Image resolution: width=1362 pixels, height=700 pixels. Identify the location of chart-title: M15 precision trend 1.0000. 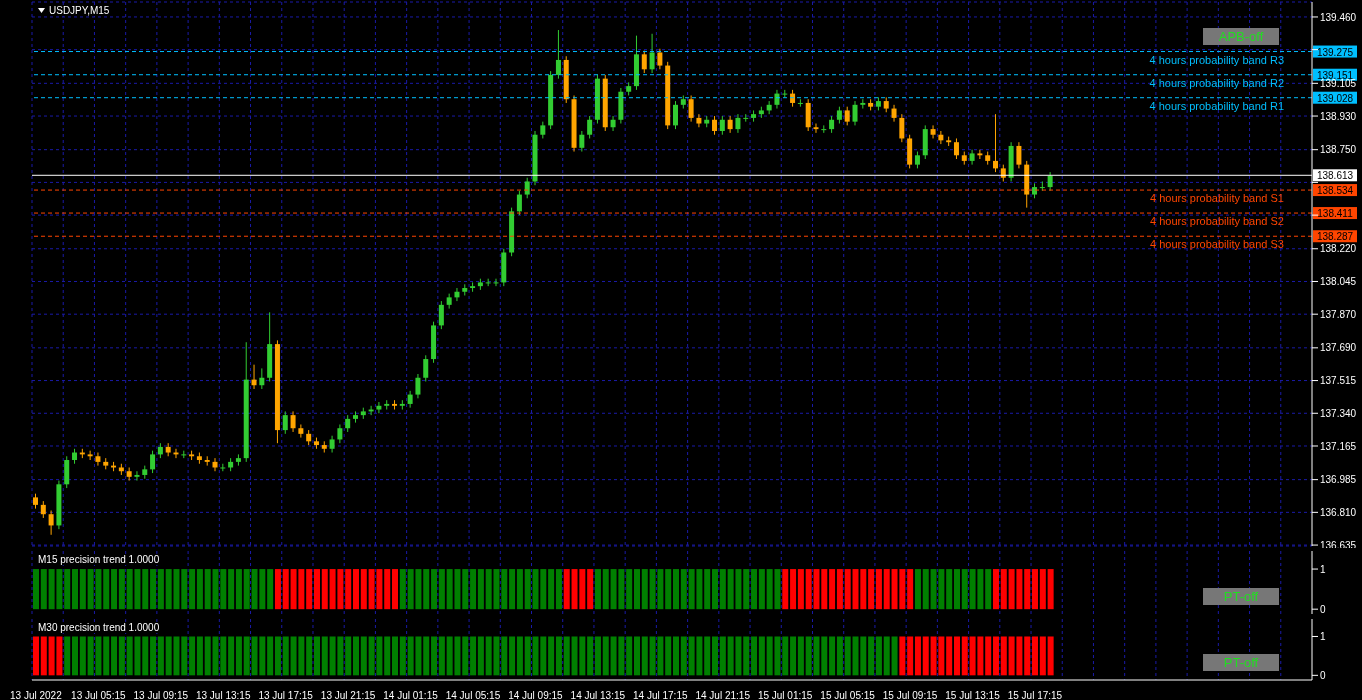
(99, 559).